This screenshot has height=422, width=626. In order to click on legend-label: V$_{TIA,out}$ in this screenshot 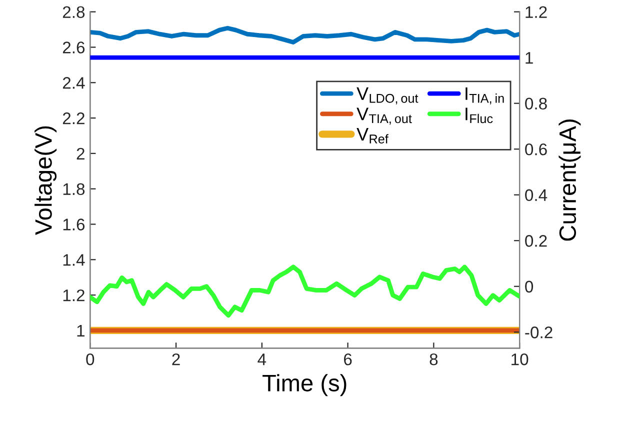, I will do `click(384, 116)`.